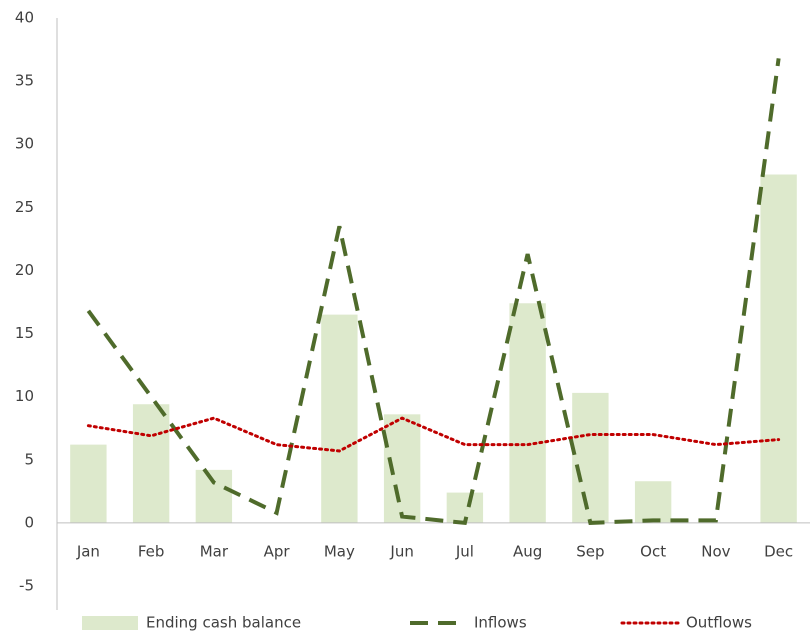  I want to click on x-tick-label: Aug, so click(527, 552).